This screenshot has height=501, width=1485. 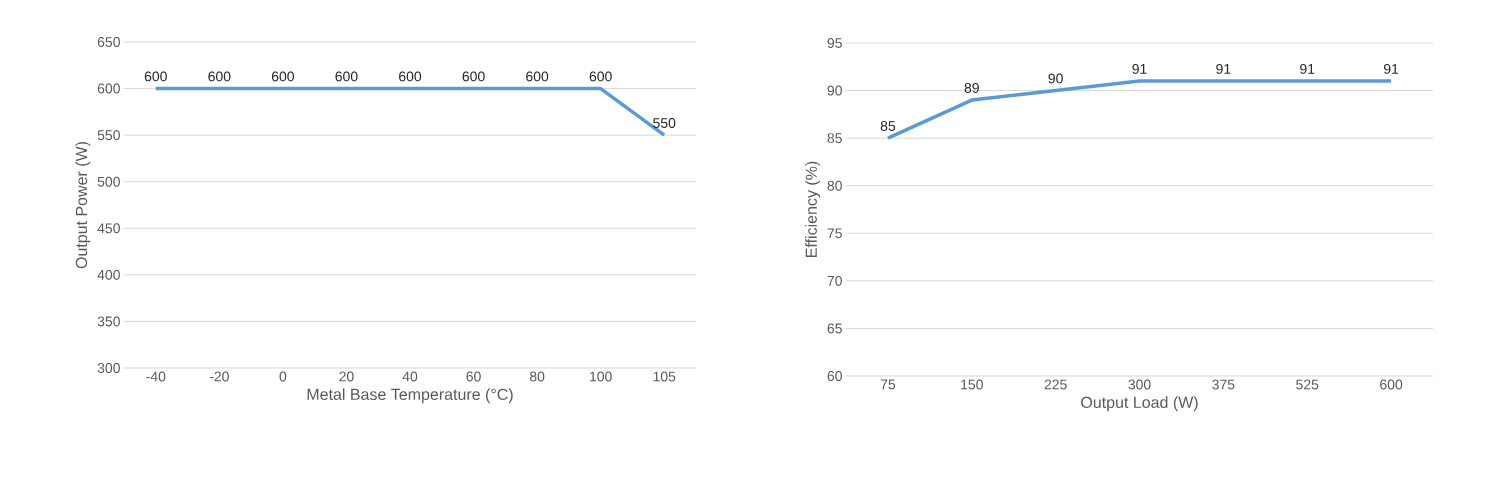 I want to click on x-tick-label: -40, so click(x=156, y=376).